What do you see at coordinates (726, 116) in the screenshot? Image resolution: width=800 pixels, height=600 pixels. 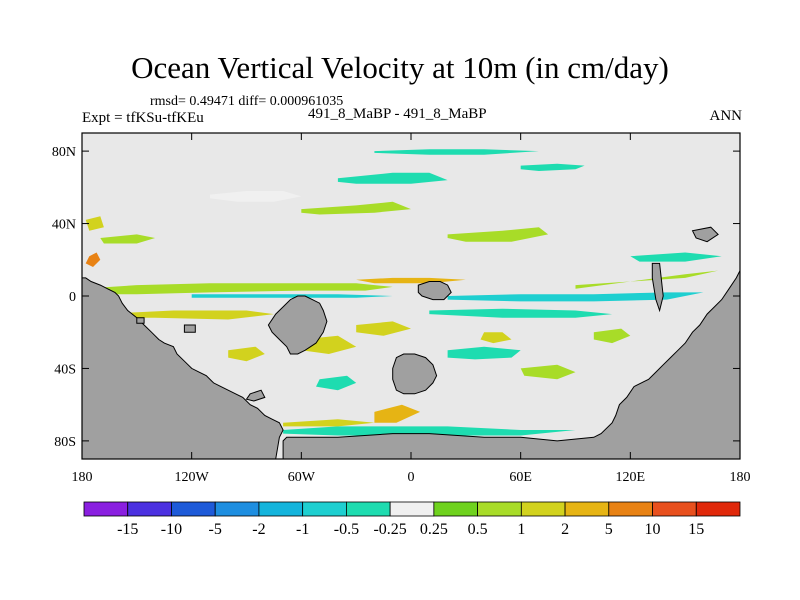 I see `season-label: ANN` at bounding box center [726, 116].